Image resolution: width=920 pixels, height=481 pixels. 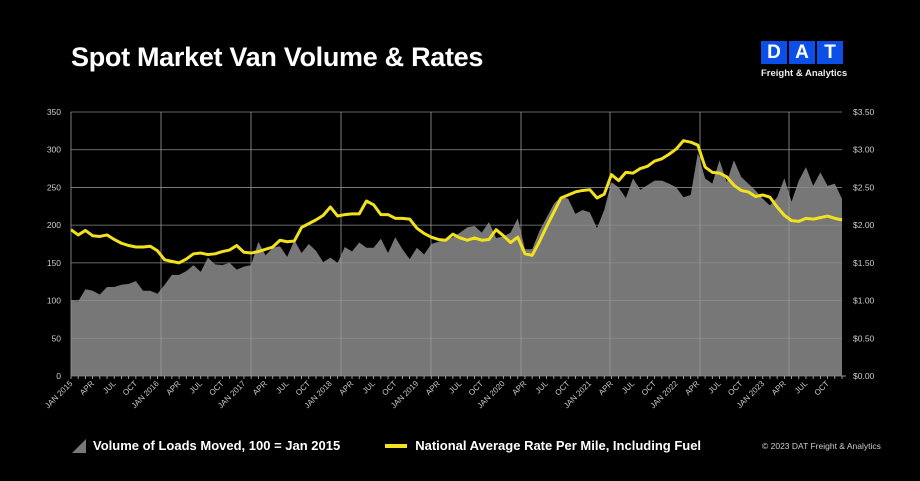 I want to click on y-left-tick-label: 150, so click(x=54, y=263).